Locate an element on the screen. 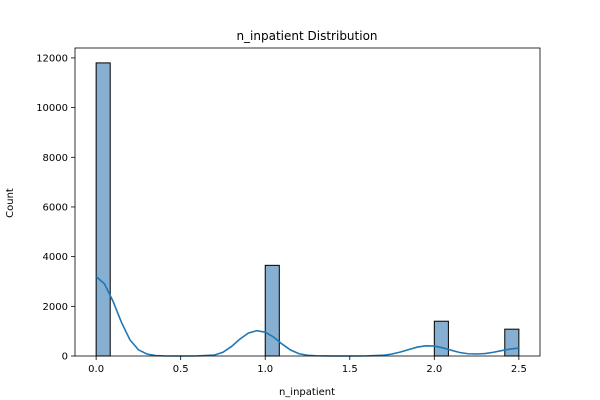 The height and width of the screenshot is (400, 600). y-tick-label: 8000 is located at coordinates (55, 158).